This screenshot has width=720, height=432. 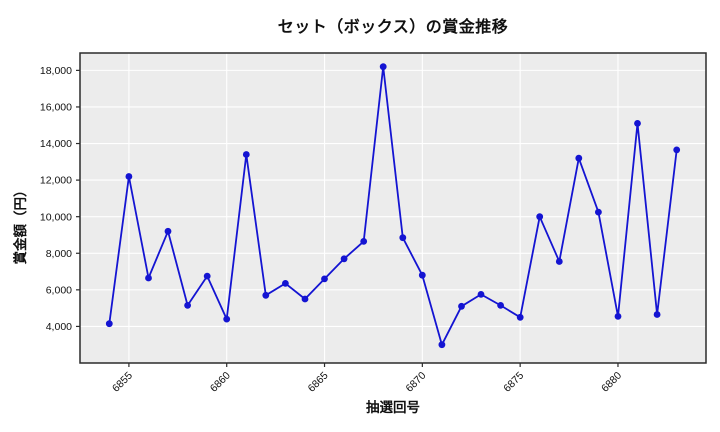 I want to click on y-tick-label: 10,000, so click(x=56, y=217).